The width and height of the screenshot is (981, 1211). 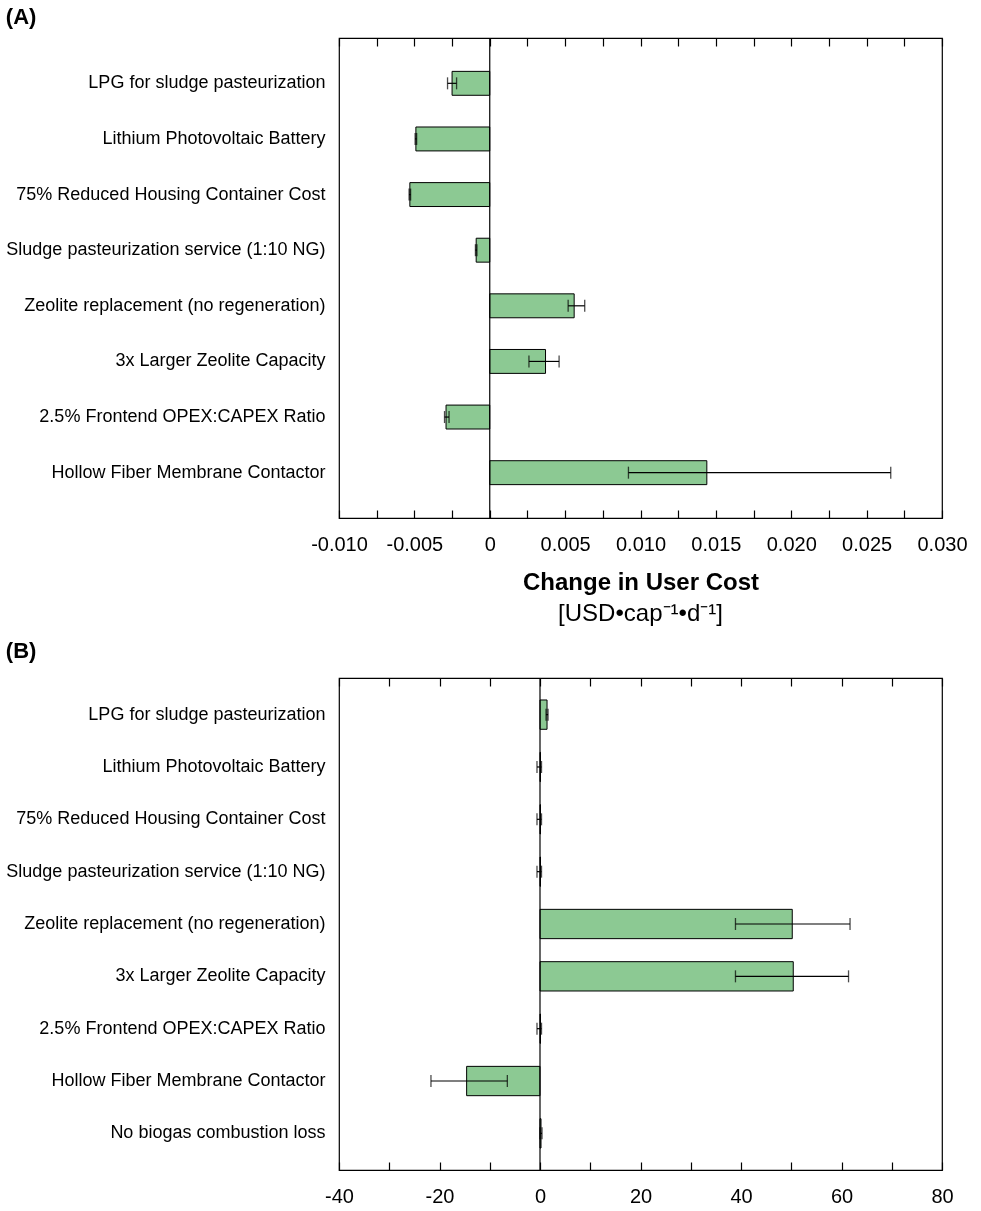 I want to click on y-tick-label: No biogas combustion loss, so click(x=218, y=1132).